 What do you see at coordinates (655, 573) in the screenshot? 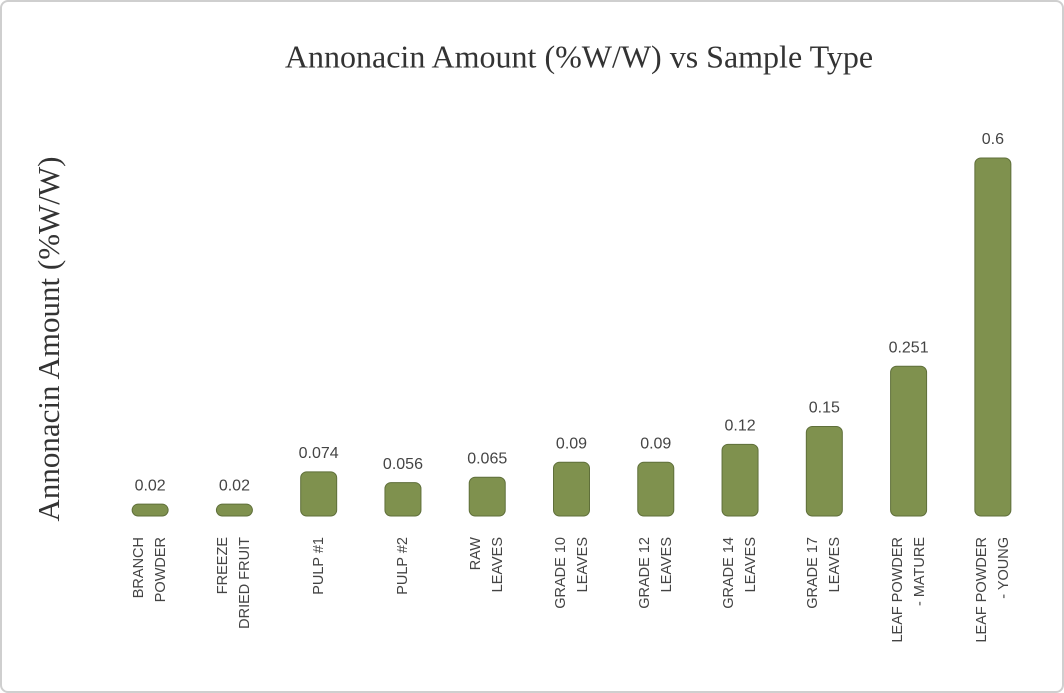
I see `x-tick-label: GRADE 12 LEAVES` at bounding box center [655, 573].